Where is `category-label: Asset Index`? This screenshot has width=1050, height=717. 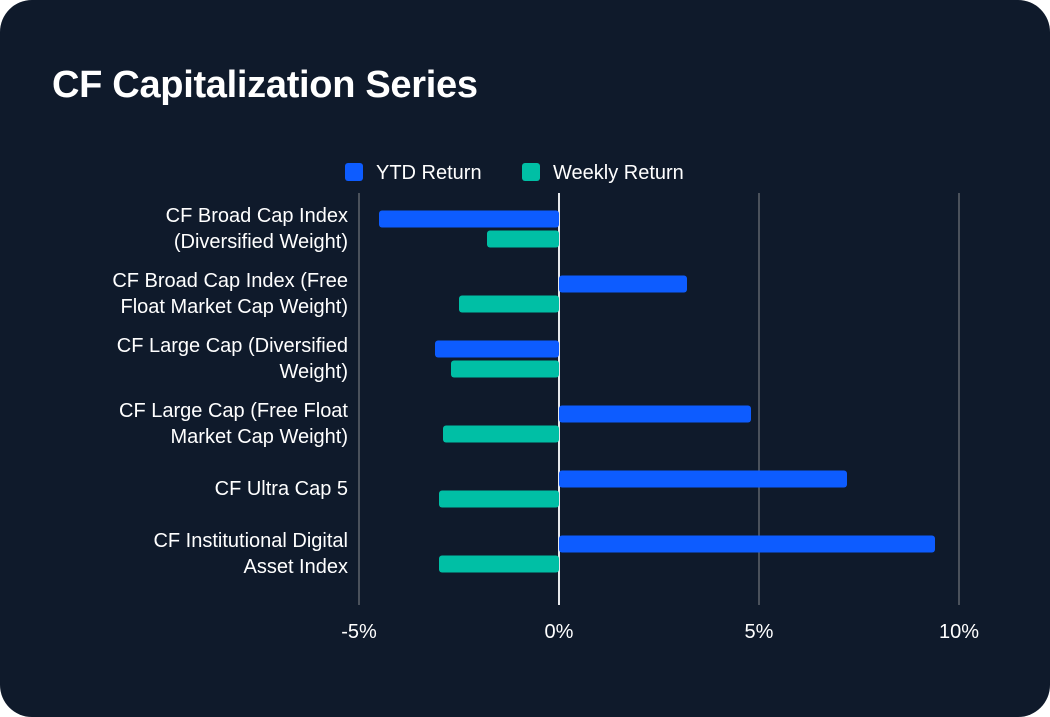 category-label: Asset Index is located at coordinates (295, 567).